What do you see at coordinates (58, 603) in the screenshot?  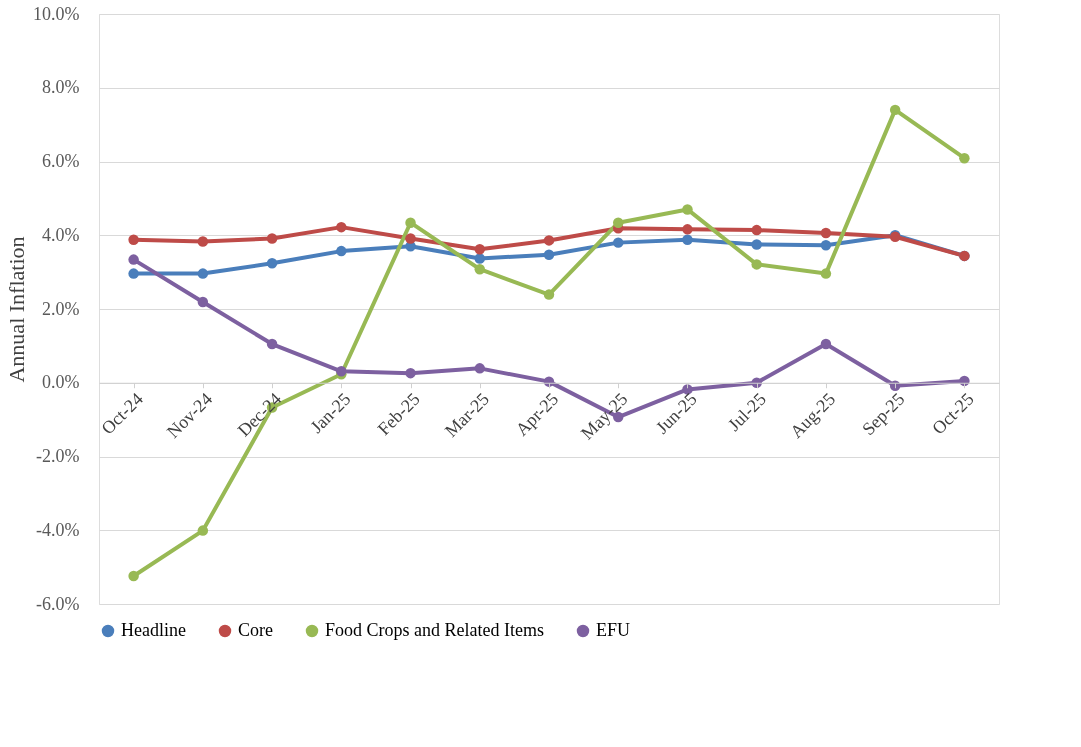 I see `y-tick-label: -6.0%` at bounding box center [58, 603].